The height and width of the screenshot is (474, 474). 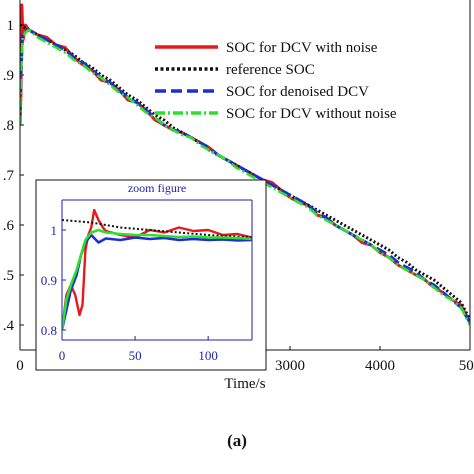 What do you see at coordinates (9, 176) in the screenshot?
I see `main-y-tick-label: .7` at bounding box center [9, 176].